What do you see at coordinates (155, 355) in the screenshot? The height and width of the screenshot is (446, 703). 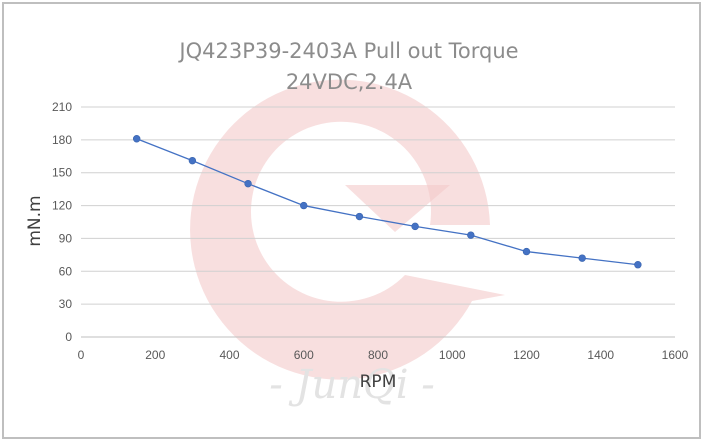 I see `x-tick-label: 200` at bounding box center [155, 355].